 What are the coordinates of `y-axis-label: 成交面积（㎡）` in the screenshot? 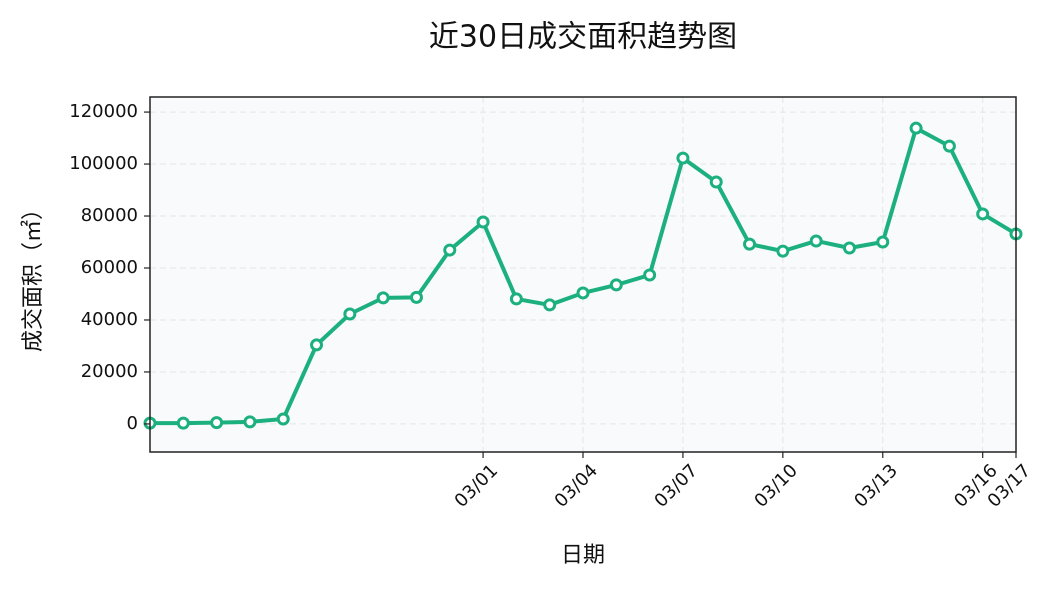 It's located at (33, 275).